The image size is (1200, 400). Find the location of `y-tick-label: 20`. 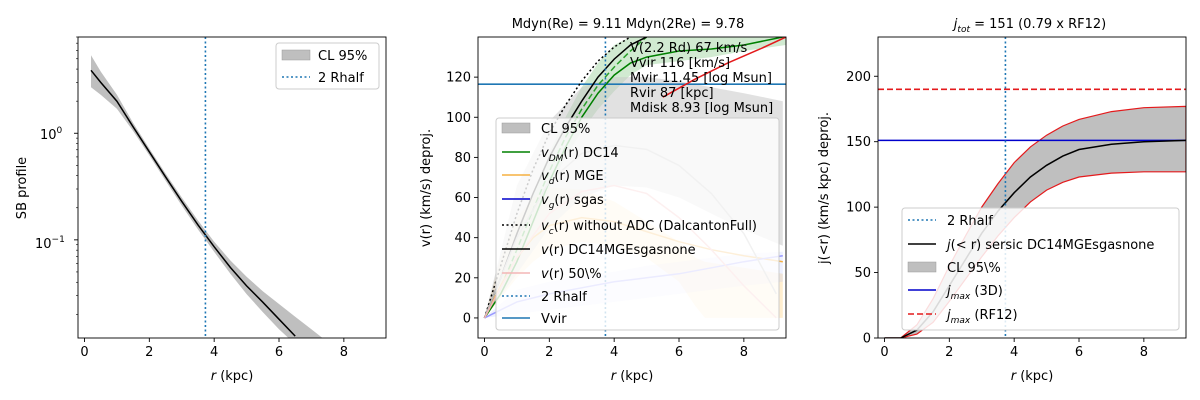

y-tick-label: 20 is located at coordinates (462, 278).